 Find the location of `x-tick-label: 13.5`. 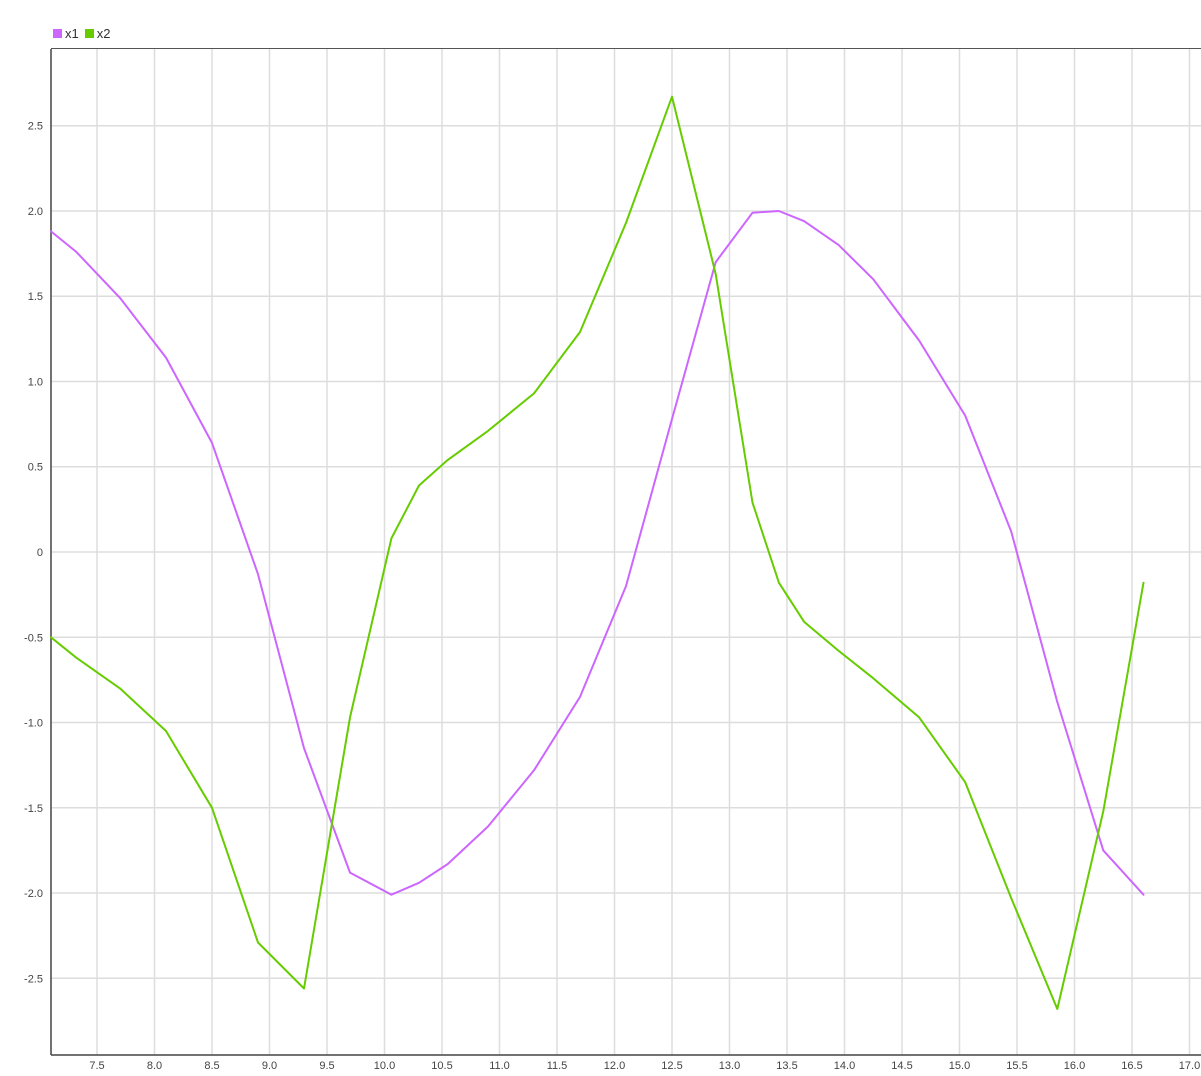

x-tick-label: 13.5 is located at coordinates (786, 1066).